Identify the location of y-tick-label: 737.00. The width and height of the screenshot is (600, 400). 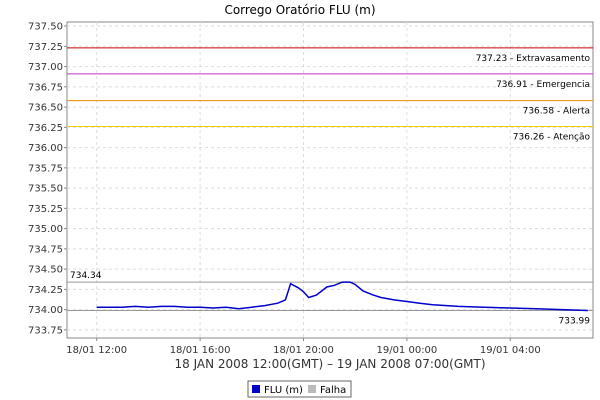
(45, 67).